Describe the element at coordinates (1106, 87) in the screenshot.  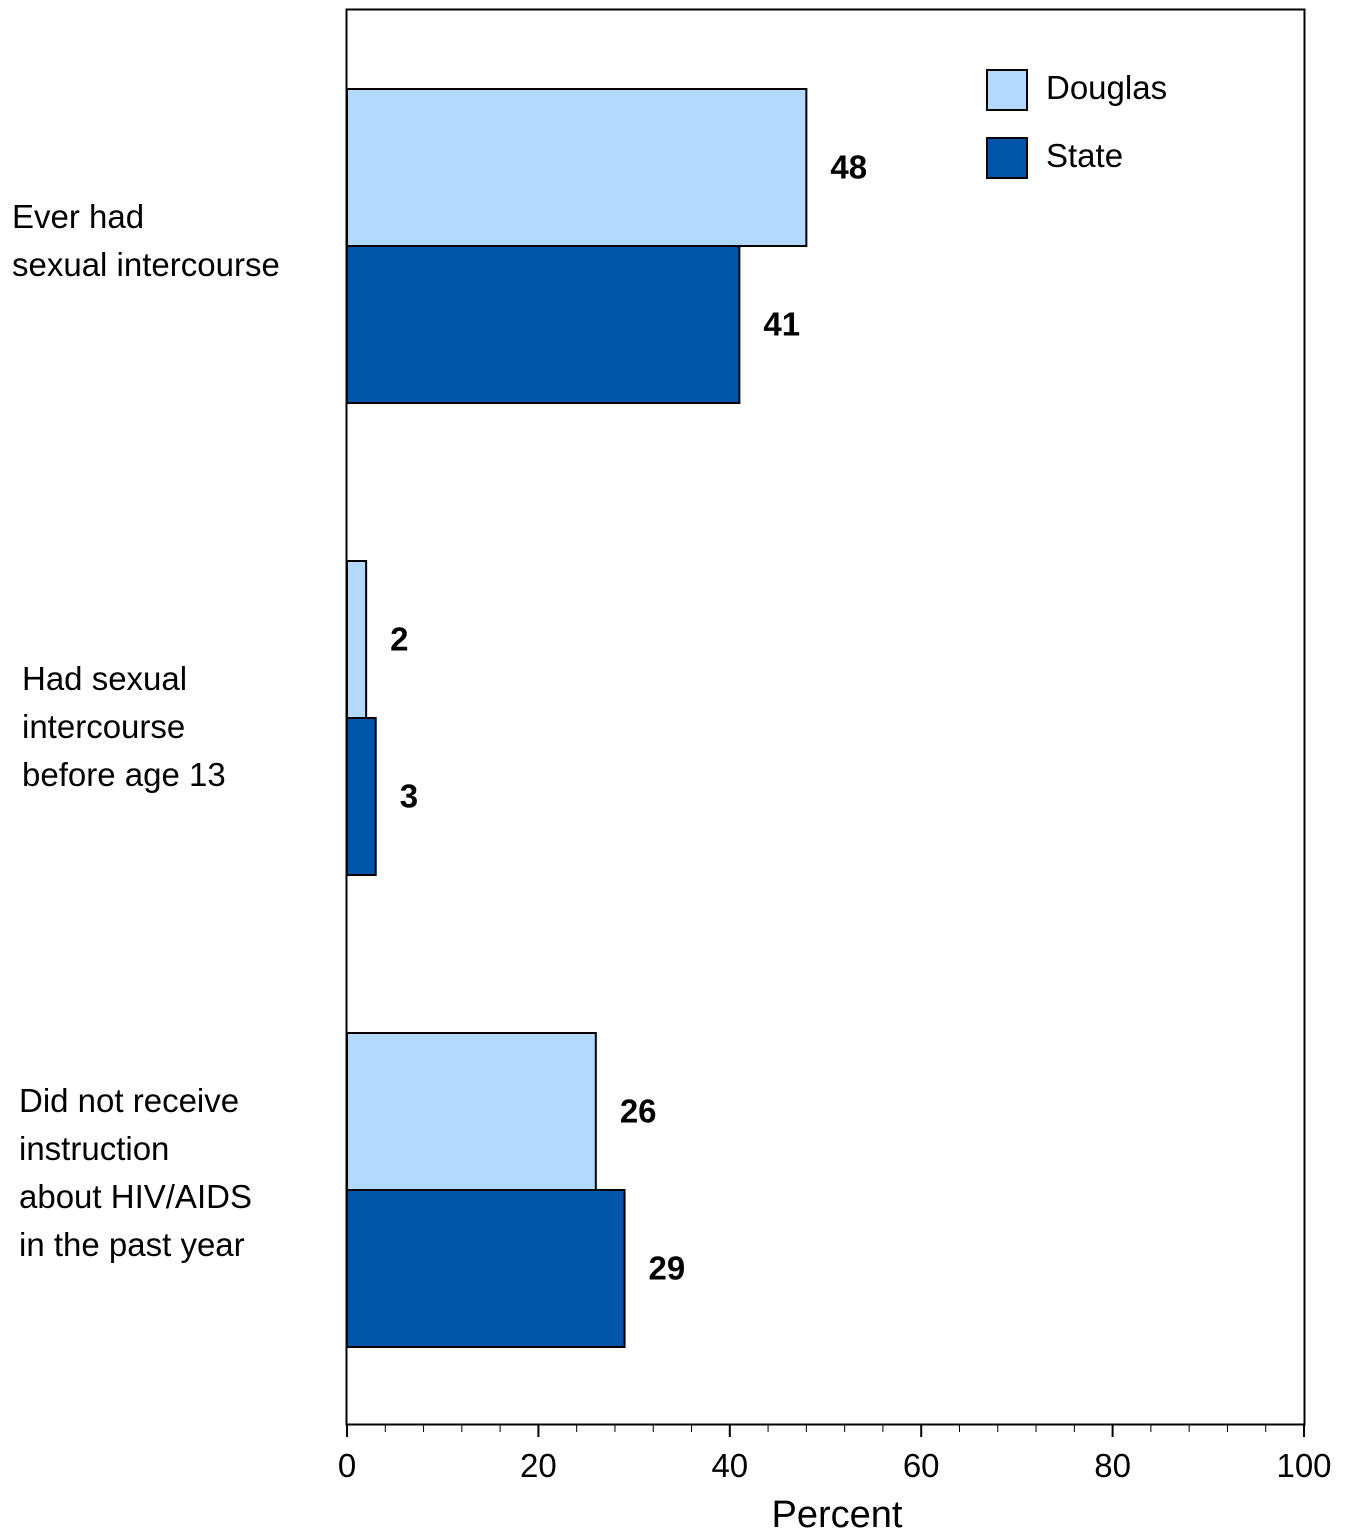
I see `legend-label-douglas: Douglas` at that location.